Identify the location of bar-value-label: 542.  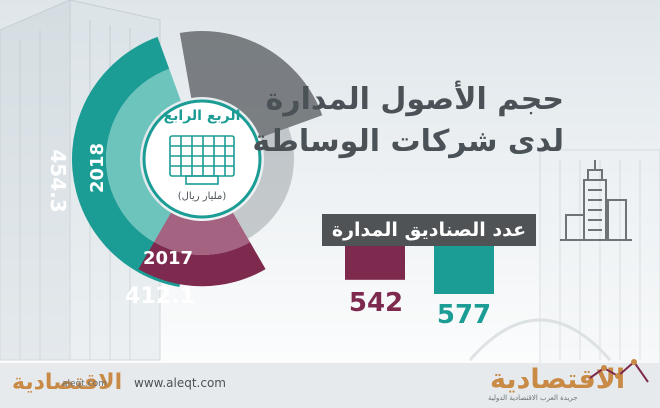
(376, 303).